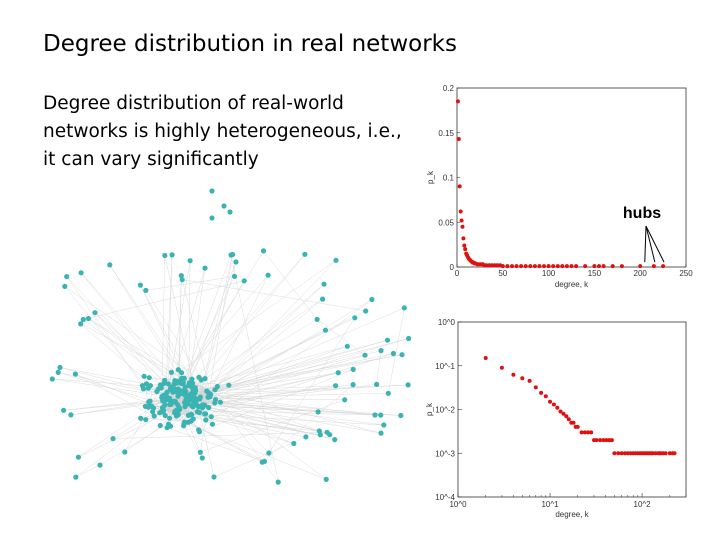 Image resolution: width=720 pixels, height=540 pixels. I want to click on y-axis-label: p_k, so click(430, 177).